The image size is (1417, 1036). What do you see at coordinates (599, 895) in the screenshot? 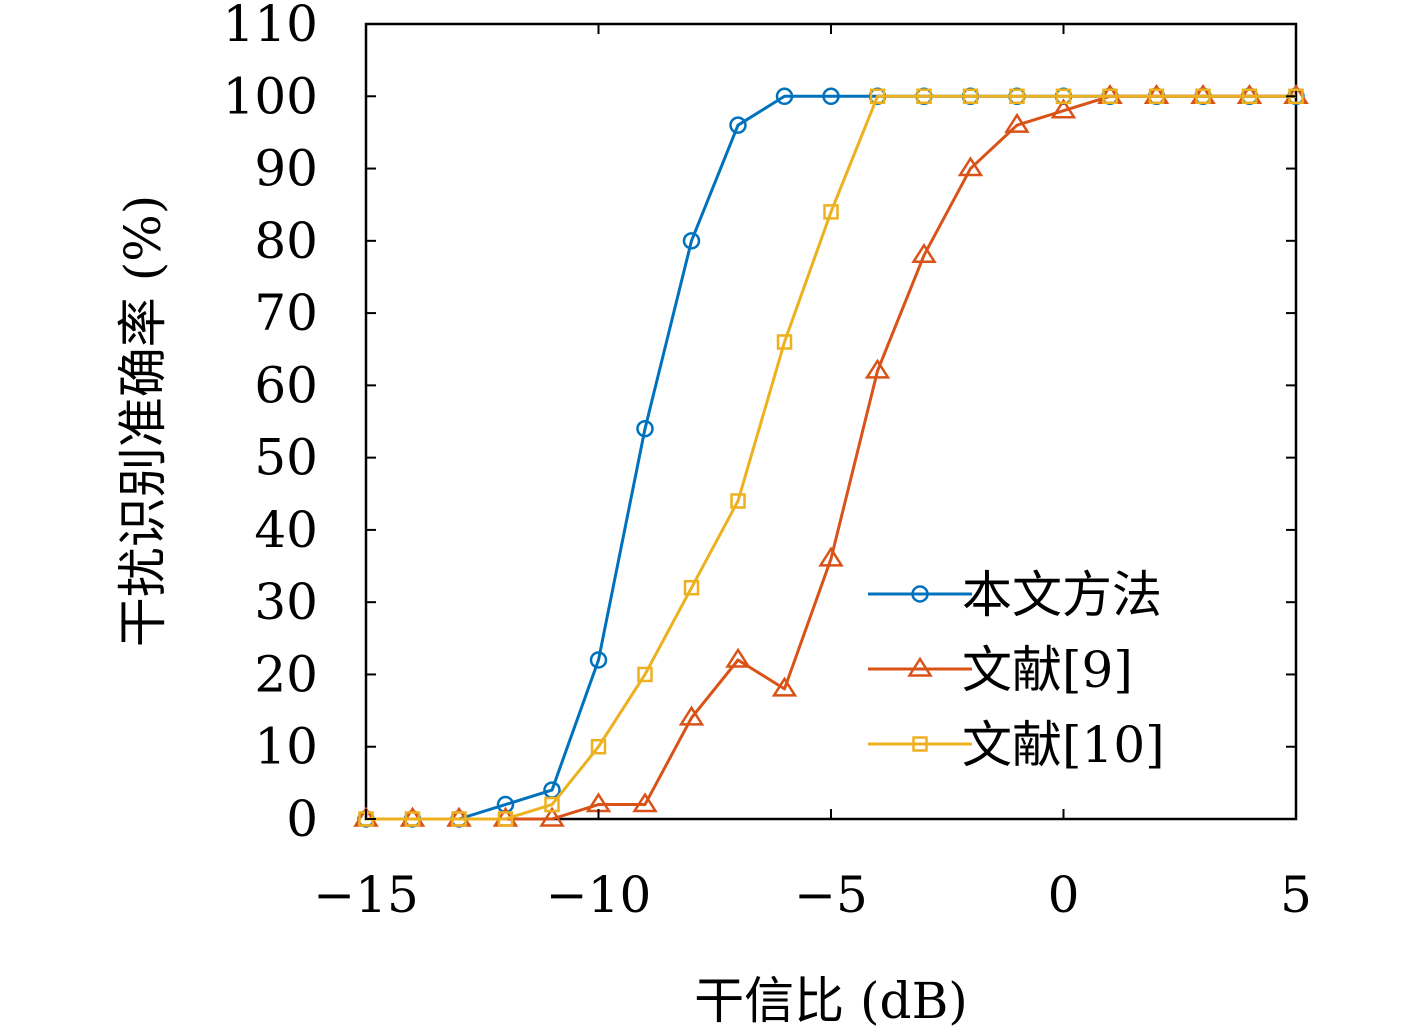
I see `x-tick-label: −10` at bounding box center [599, 895].